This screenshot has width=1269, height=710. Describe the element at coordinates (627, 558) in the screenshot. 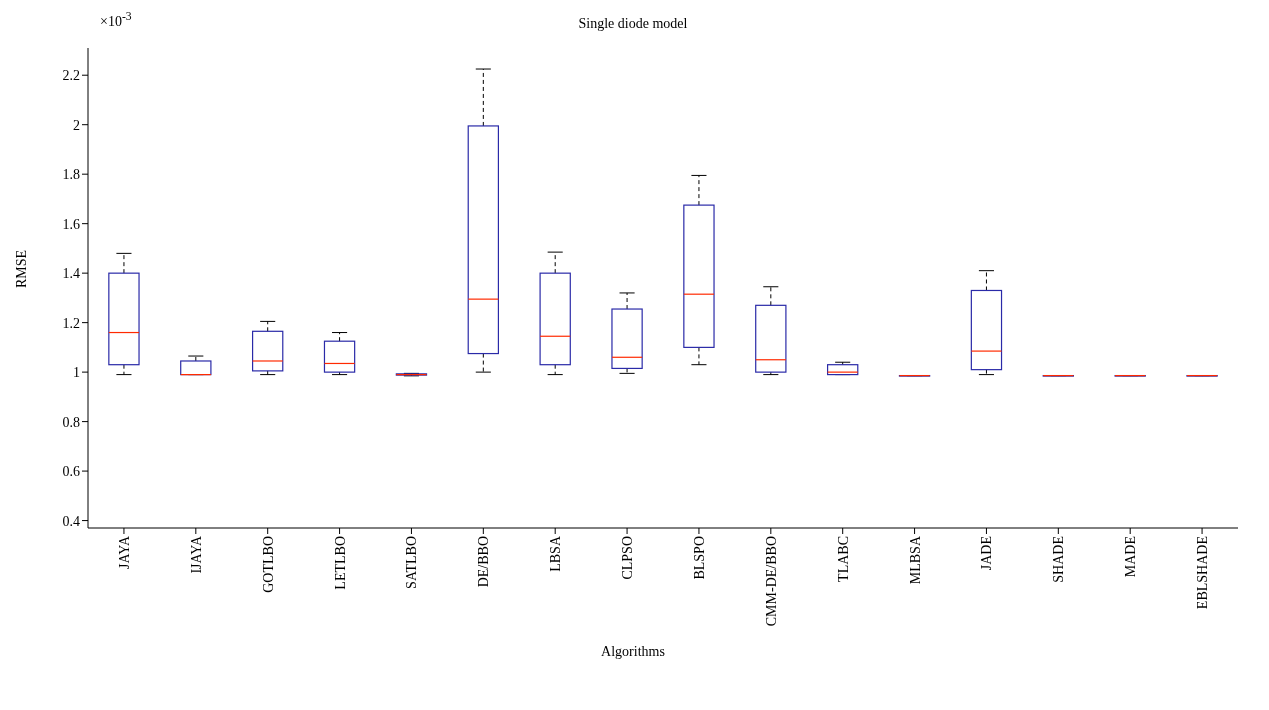

I see `x-tick-label: CLPSO` at that location.